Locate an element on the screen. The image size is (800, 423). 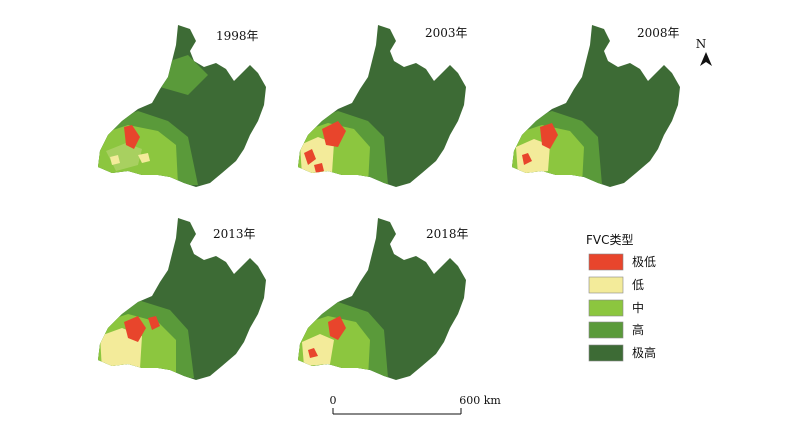
legend-label-medium: 中 is located at coordinates (638, 307).